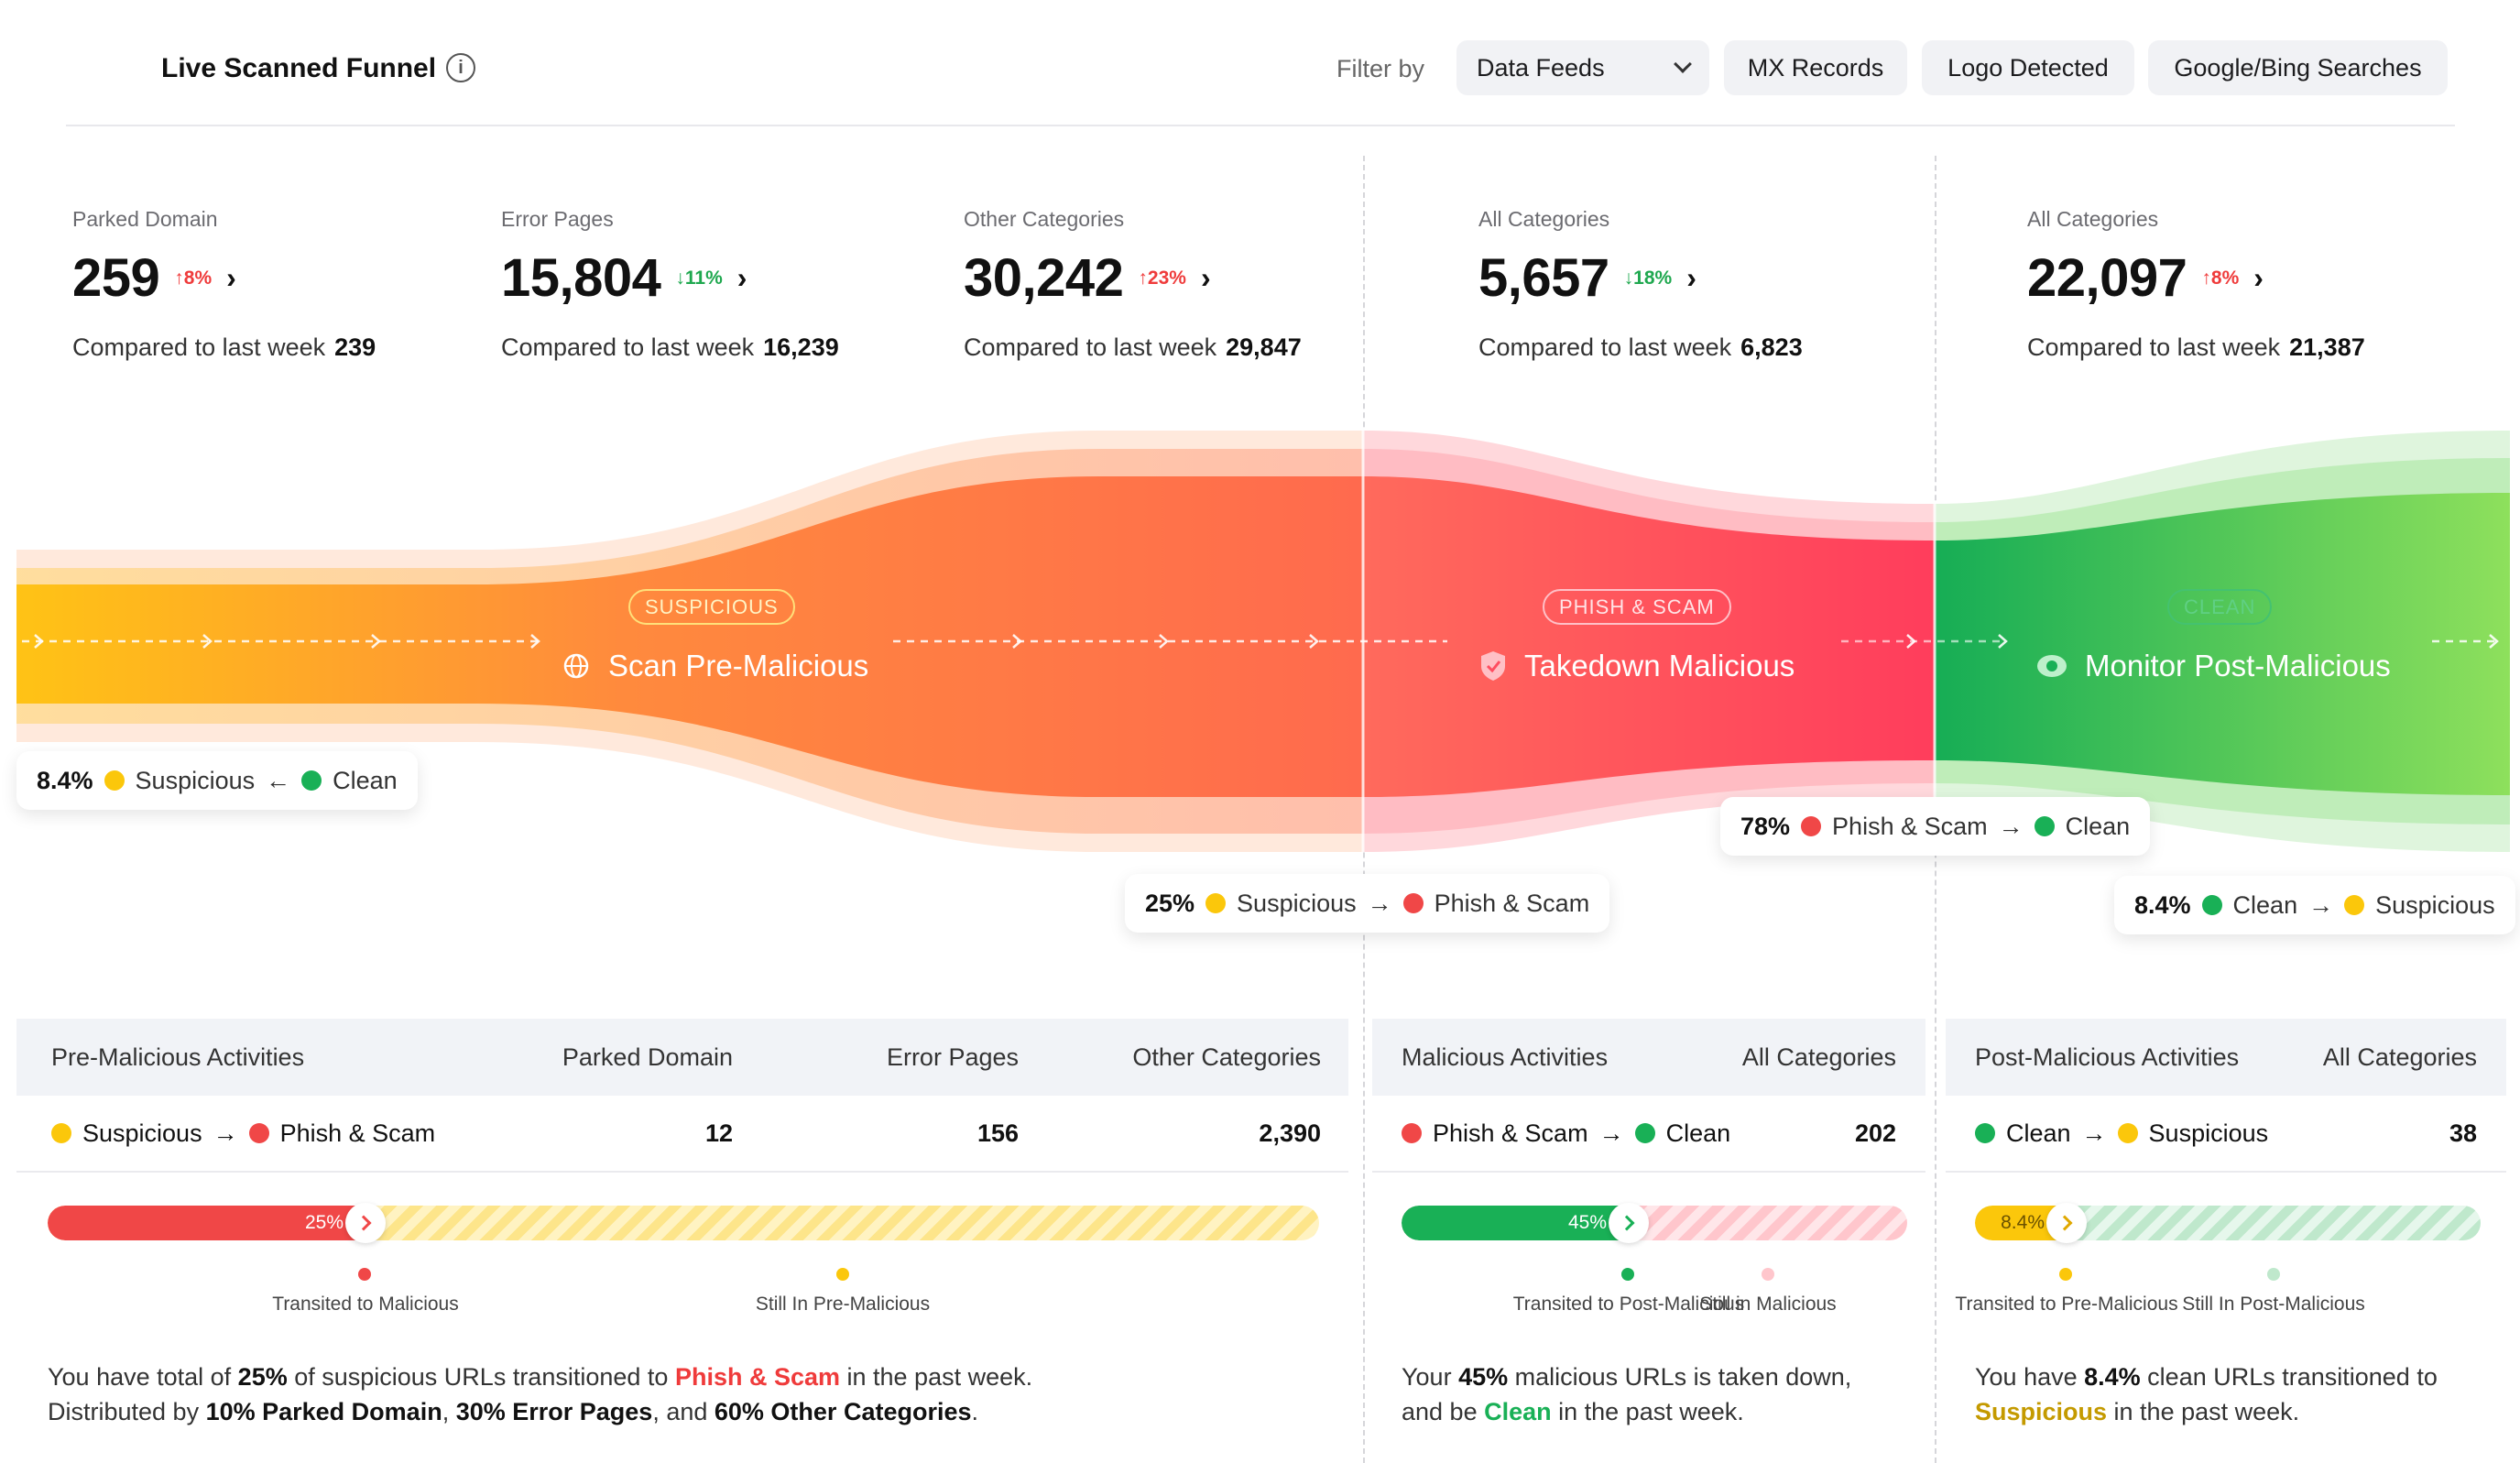 The height and width of the screenshot is (1463, 2520). Describe the element at coordinates (2052, 666) in the screenshot. I see `eye-icon` at that location.